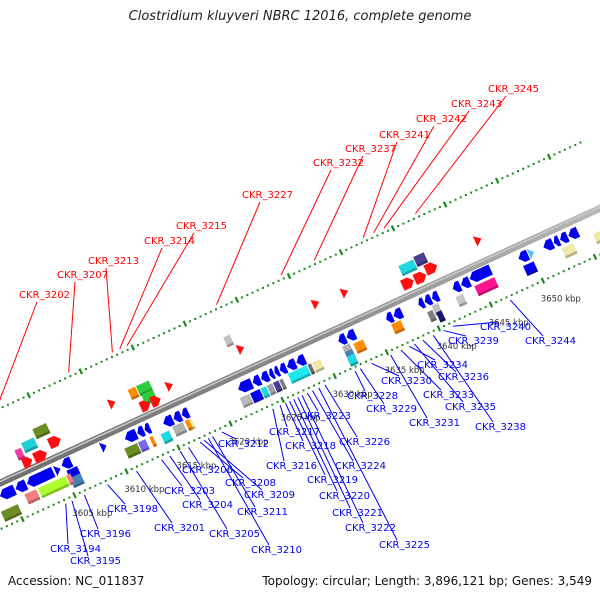  What do you see at coordinates (310, 446) in the screenshot?
I see `gene-label: CKR_3218` at bounding box center [310, 446].